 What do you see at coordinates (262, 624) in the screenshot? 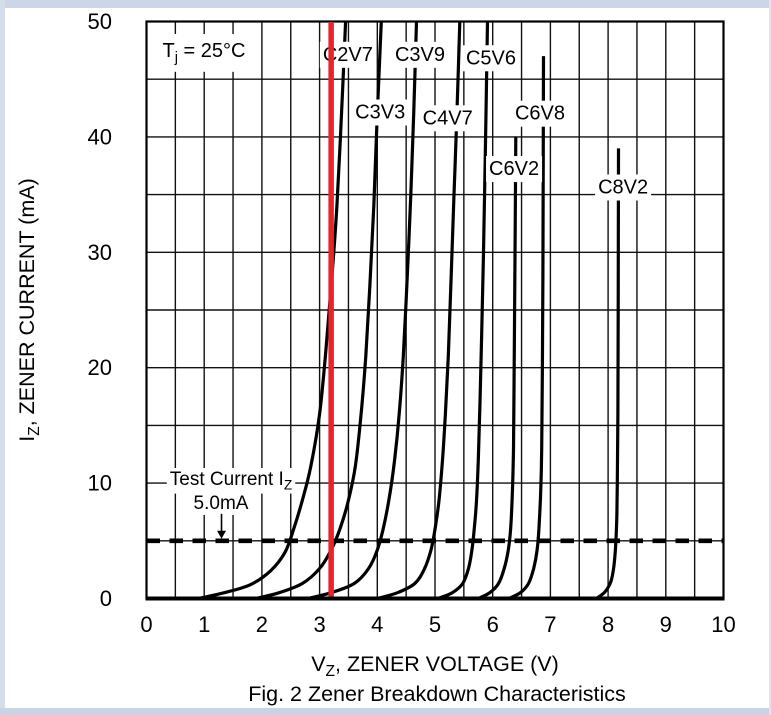
I see `x-tick-label: 2` at bounding box center [262, 624].